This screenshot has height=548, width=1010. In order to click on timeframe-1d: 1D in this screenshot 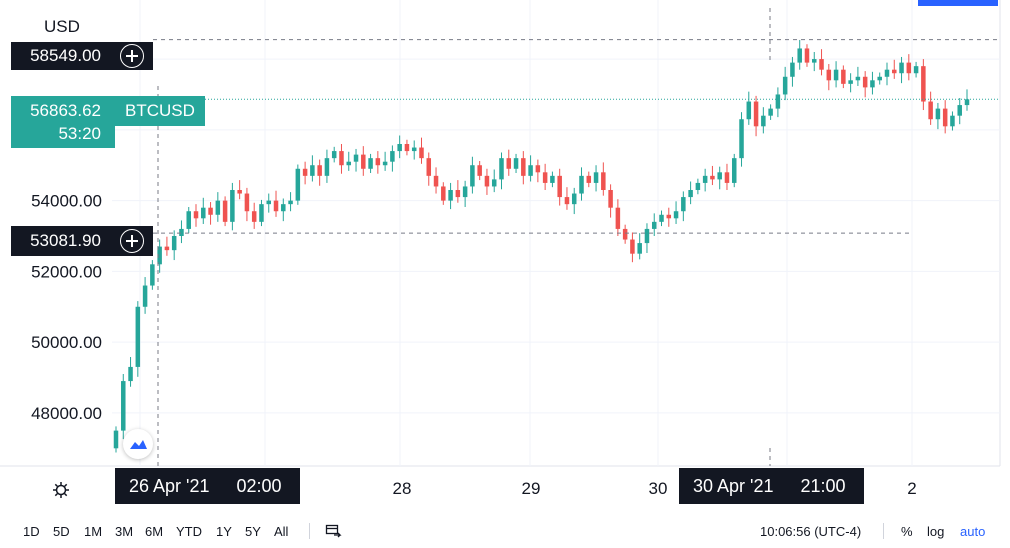, I will do `click(31, 531)`.